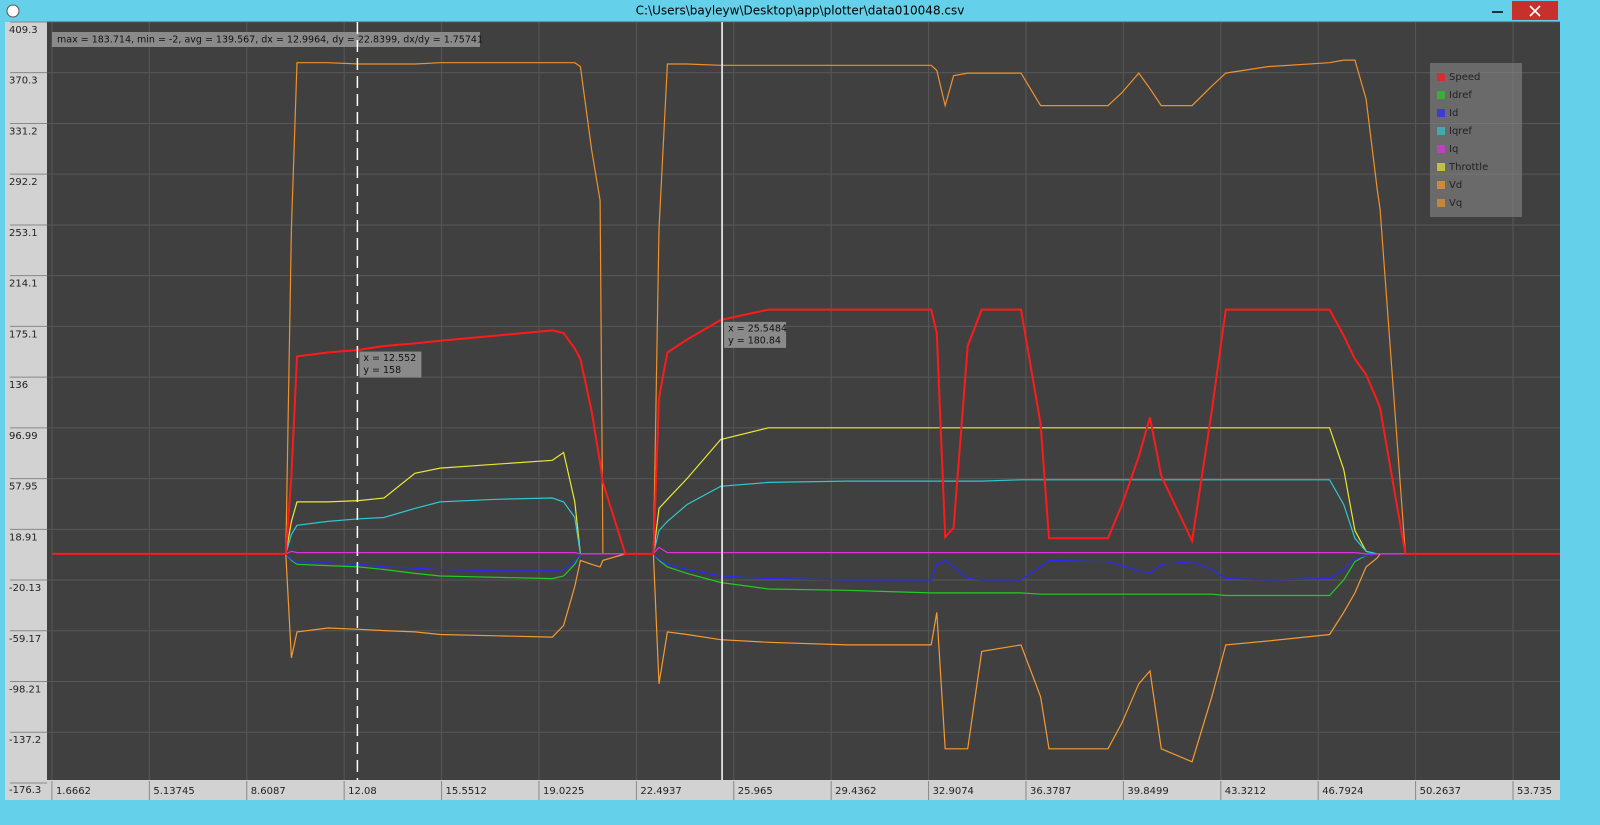 Image resolution: width=1600 pixels, height=825 pixels. What do you see at coordinates (23, 30) in the screenshot?
I see `y-tick-label: 409.3` at bounding box center [23, 30].